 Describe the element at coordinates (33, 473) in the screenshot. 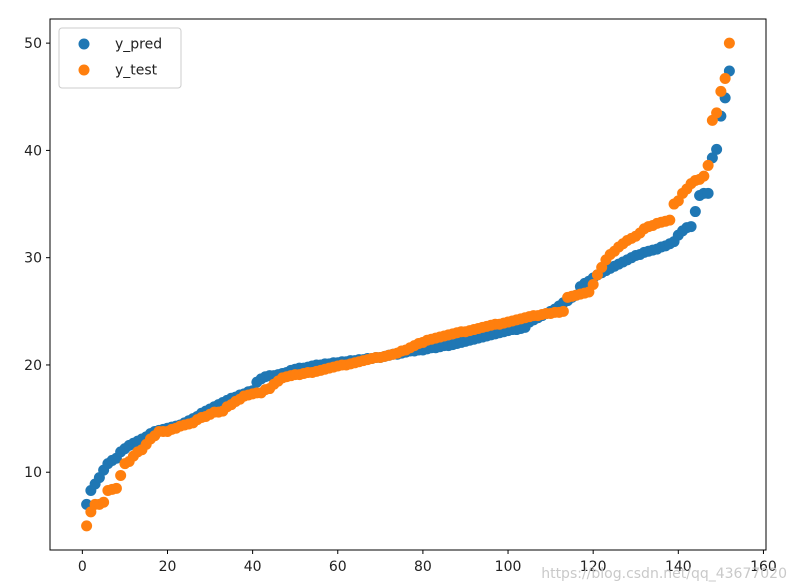

I see `y-tick-label: 10` at that location.